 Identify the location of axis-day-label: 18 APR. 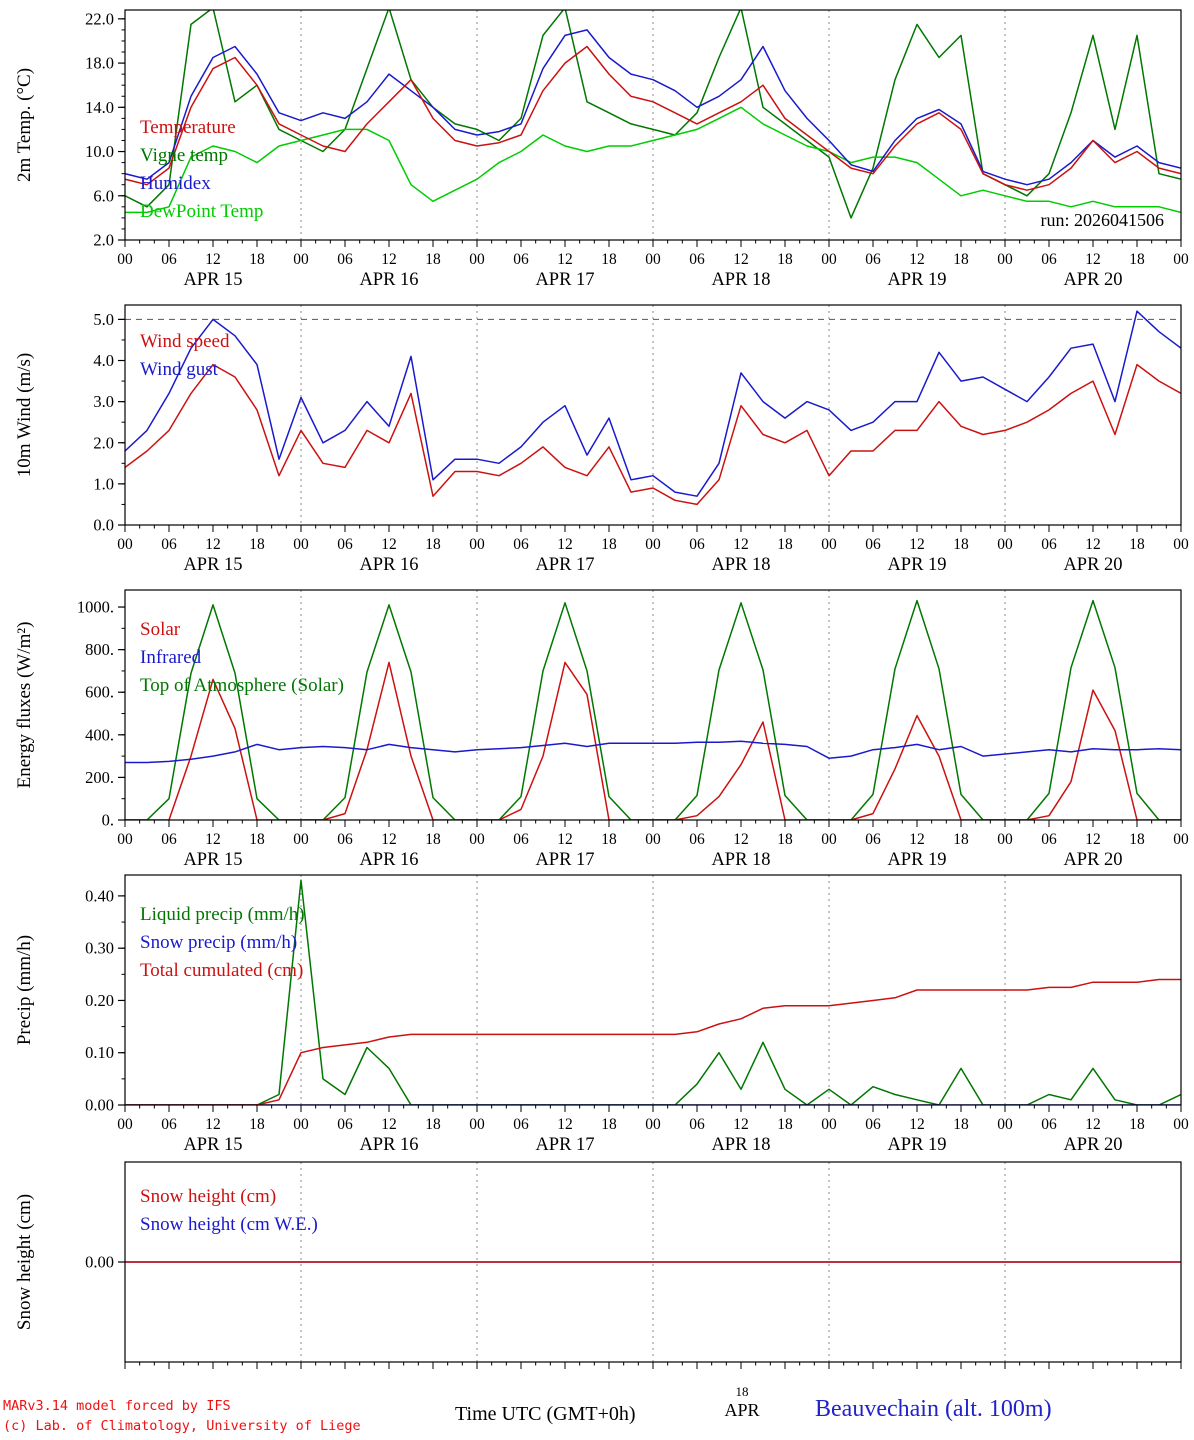
(742, 1402).